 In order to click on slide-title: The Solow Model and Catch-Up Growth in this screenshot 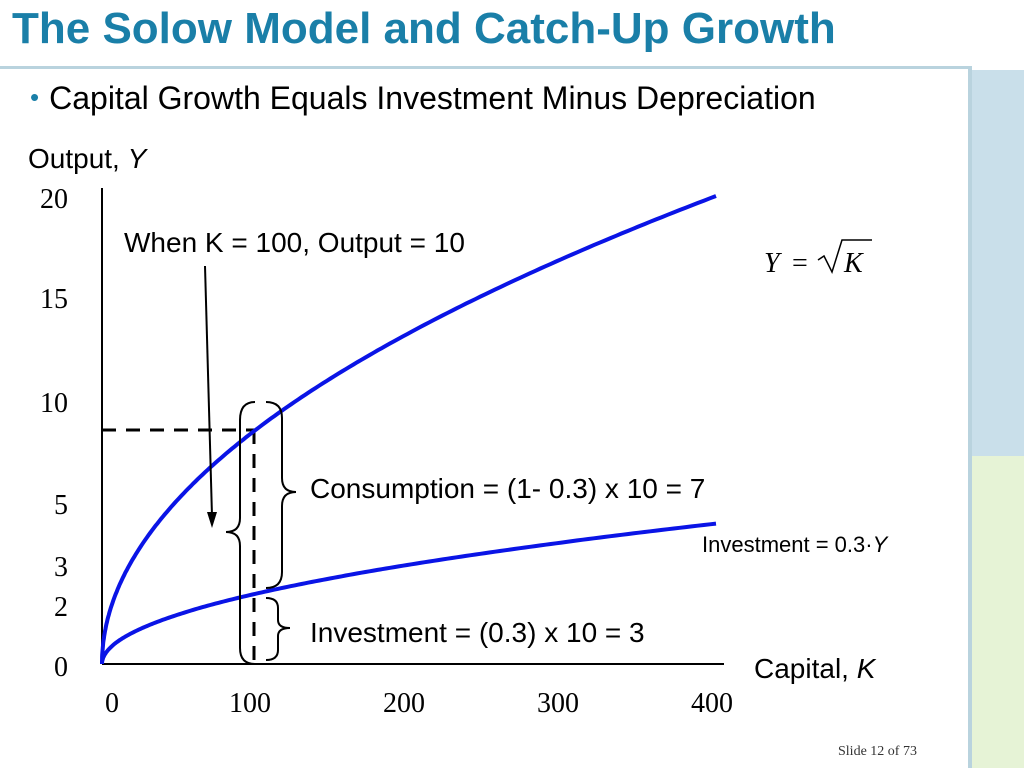, I will do `click(424, 28)`.